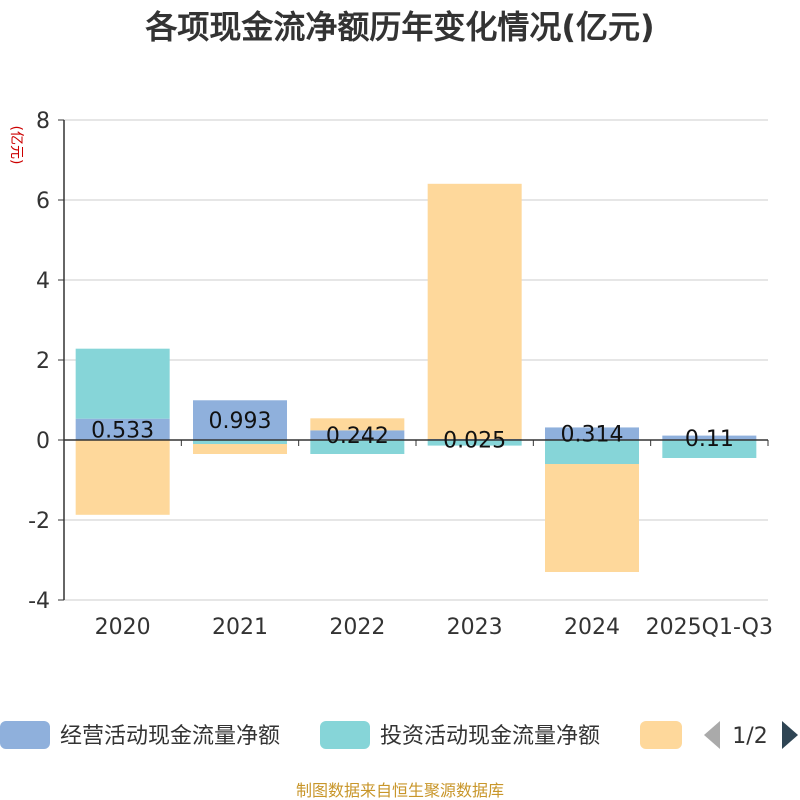 This screenshot has width=800, height=800. Describe the element at coordinates (712, 735) in the screenshot. I see `legend-prev-icon` at that location.